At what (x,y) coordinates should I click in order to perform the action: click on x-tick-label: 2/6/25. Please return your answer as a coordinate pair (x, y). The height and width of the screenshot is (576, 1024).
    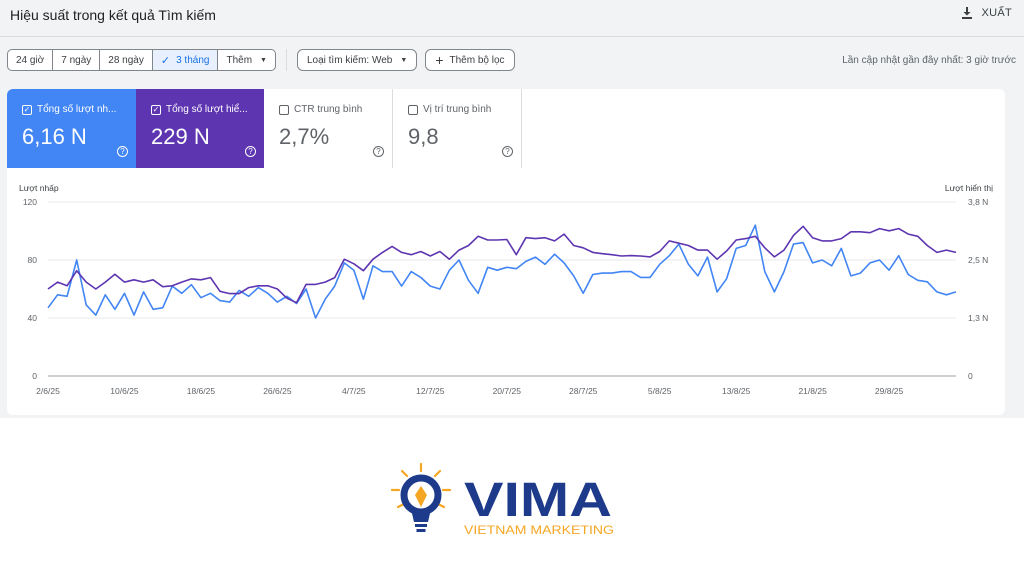
    Looking at the image, I should click on (48, 391).